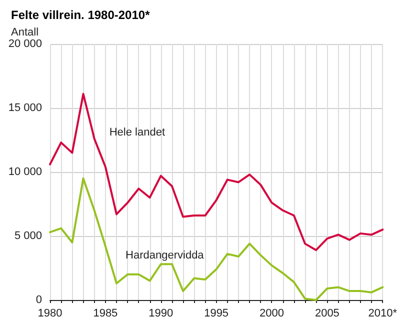 The height and width of the screenshot is (320, 400). Describe the element at coordinates (383, 314) in the screenshot. I see `x-tick-label: 2010*` at that location.